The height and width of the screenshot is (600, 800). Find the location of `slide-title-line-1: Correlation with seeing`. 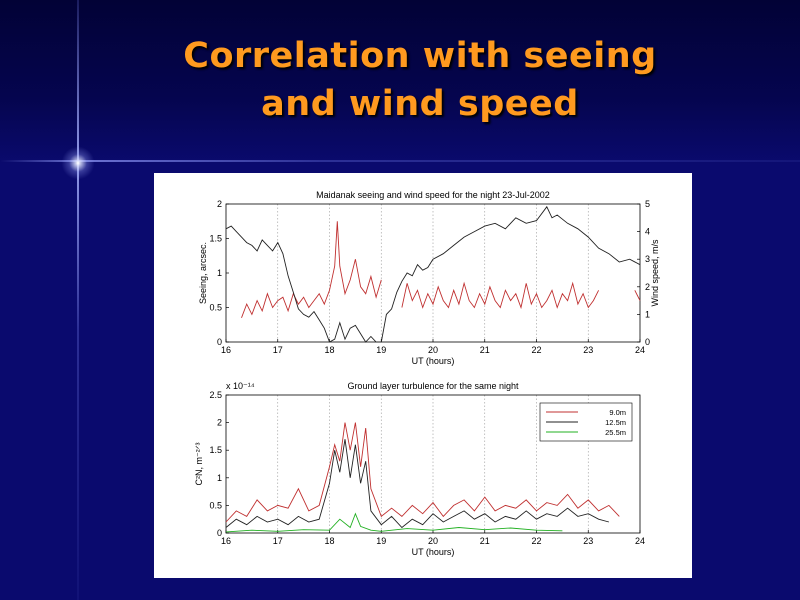

slide-title-line-1: Correlation with seeing is located at coordinates (420, 56).